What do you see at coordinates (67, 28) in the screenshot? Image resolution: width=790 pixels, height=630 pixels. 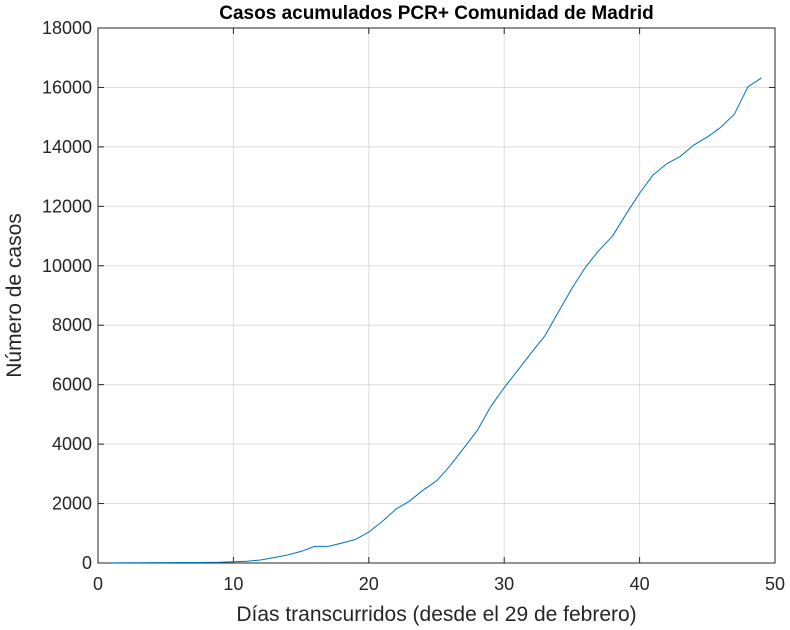 I see `y-tick-label: 18000` at bounding box center [67, 28].